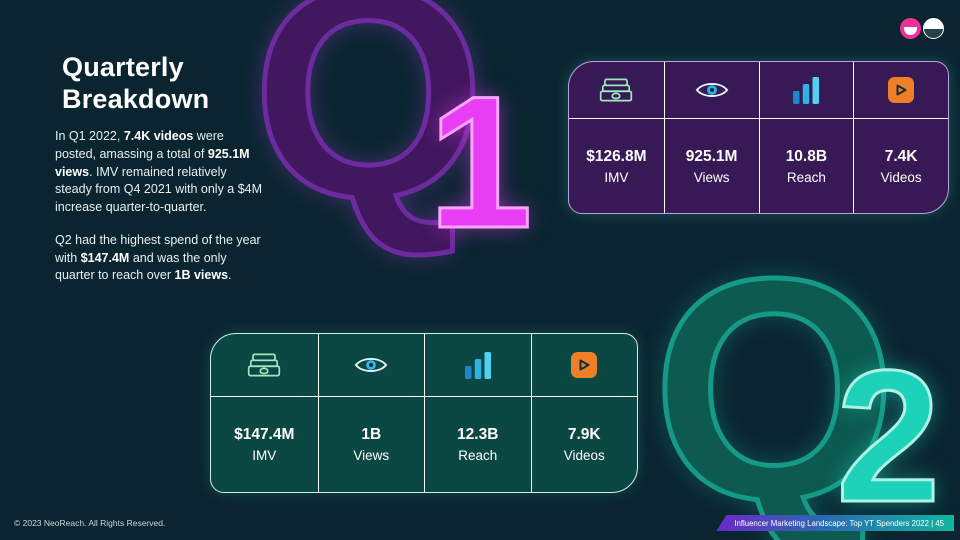 This screenshot has width=960, height=540. What do you see at coordinates (105, 257) in the screenshot?
I see `text-segment-bold: $147.4M` at bounding box center [105, 257].